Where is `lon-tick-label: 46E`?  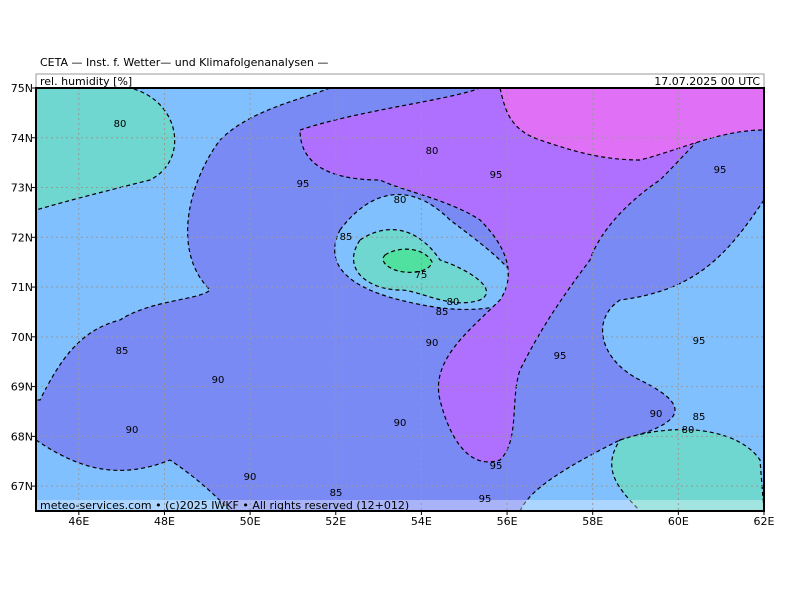 lon-tick-label: 46E is located at coordinates (78, 521).